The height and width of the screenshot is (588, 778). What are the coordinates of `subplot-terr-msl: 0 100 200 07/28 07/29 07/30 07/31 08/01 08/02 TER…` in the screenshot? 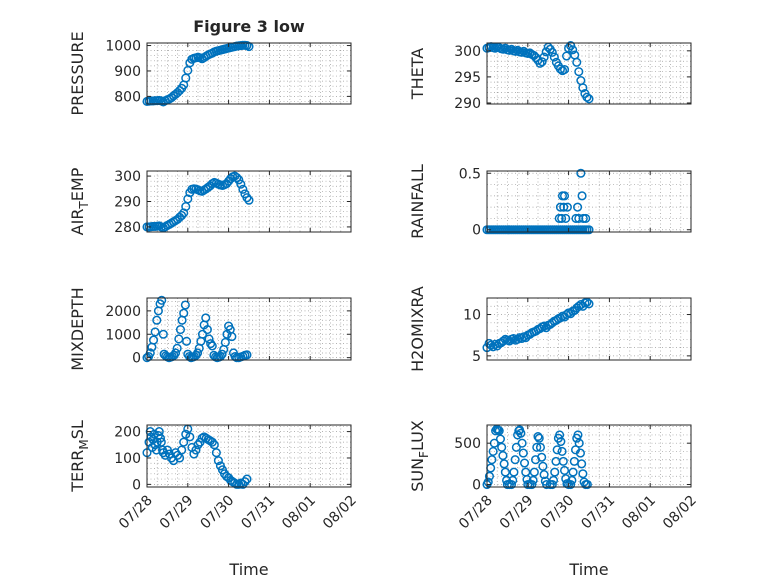 It's located at (214, 499).